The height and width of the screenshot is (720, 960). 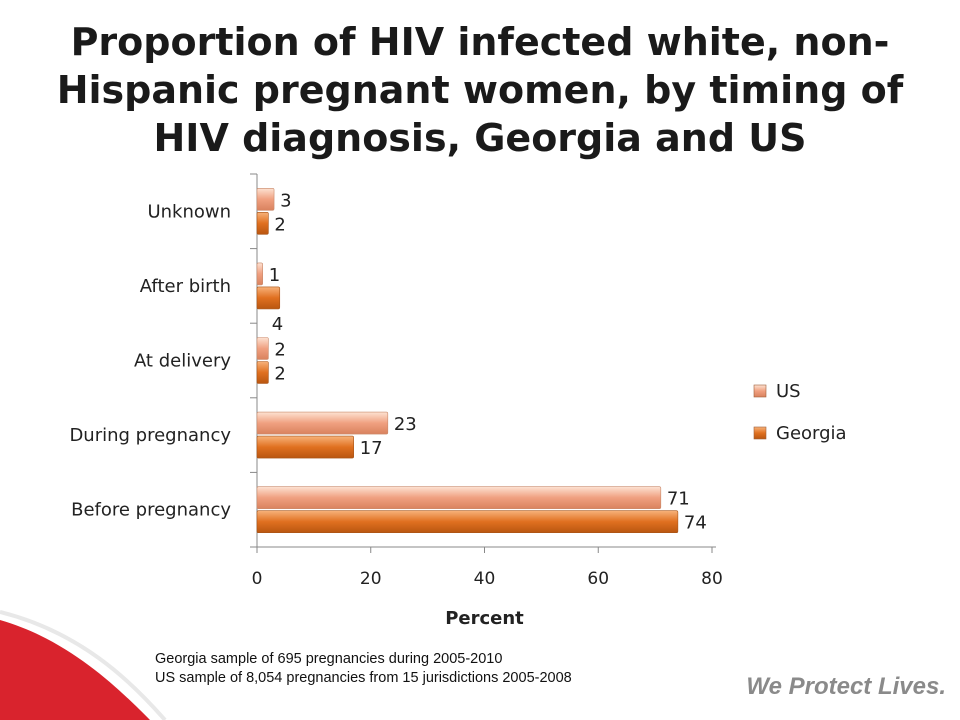 I want to click on category-label: During pregnancy, so click(x=150, y=435).